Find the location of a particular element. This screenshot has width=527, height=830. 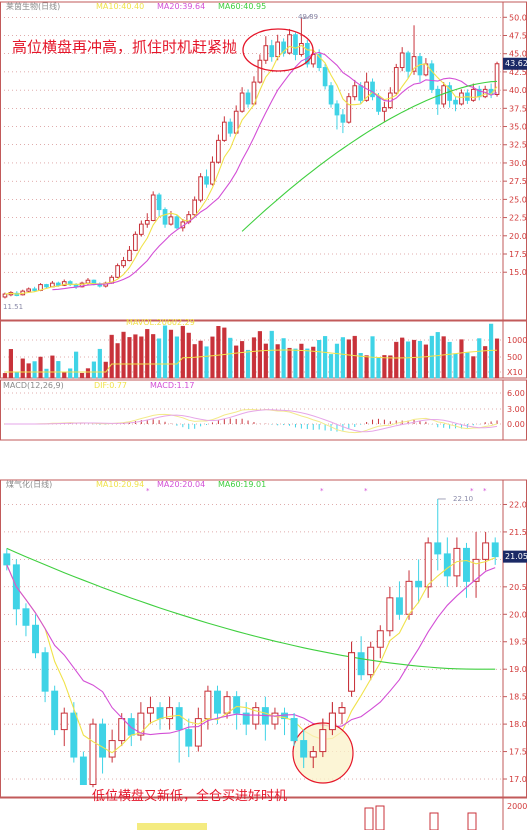

volume-tick-label: 1000 is located at coordinates (517, 340).